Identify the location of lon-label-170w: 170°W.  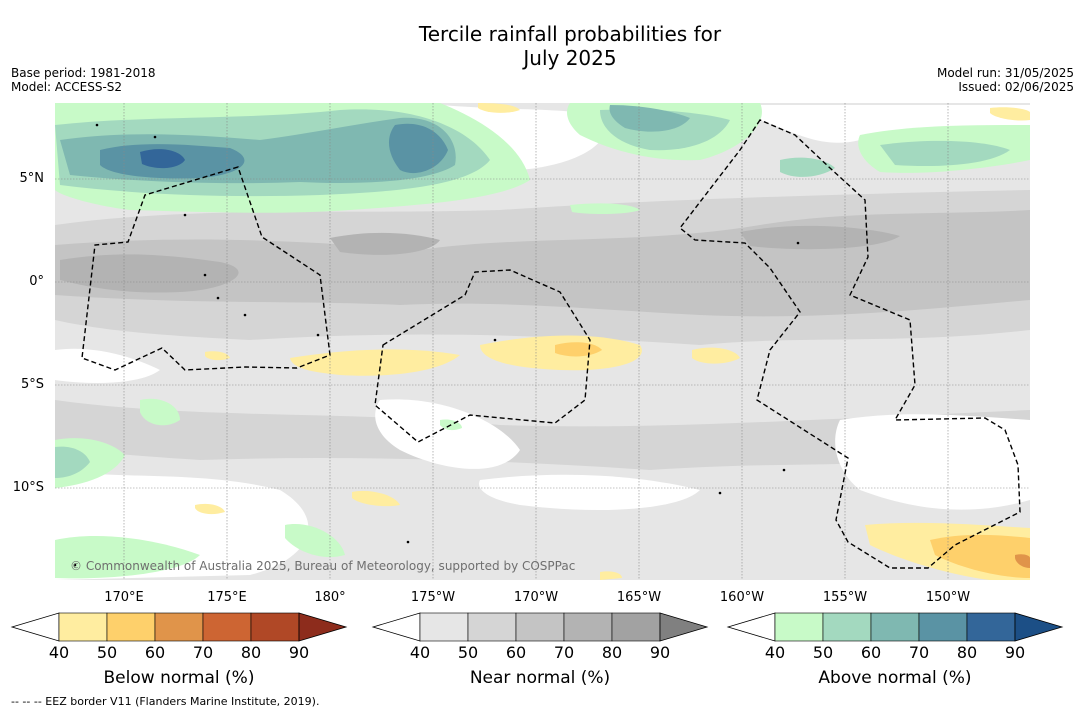
(536, 597).